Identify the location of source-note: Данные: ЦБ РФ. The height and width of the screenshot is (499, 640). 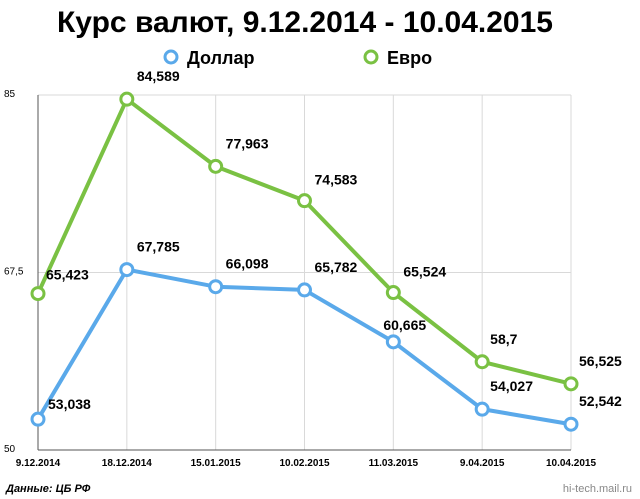
(48, 489).